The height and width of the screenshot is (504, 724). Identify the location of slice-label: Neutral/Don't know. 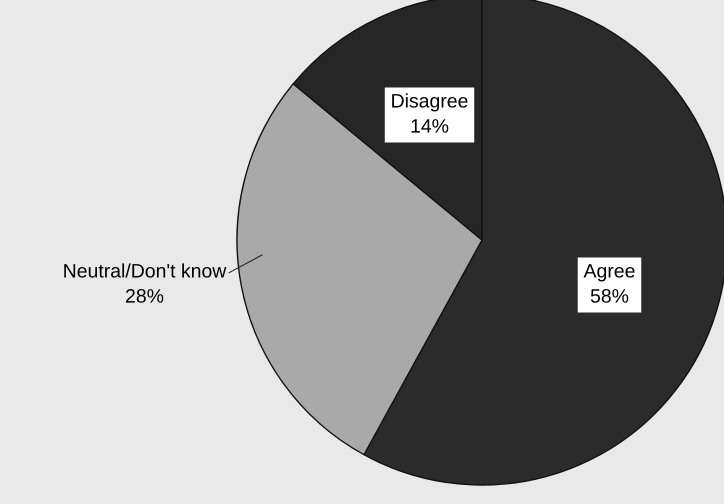
(145, 270).